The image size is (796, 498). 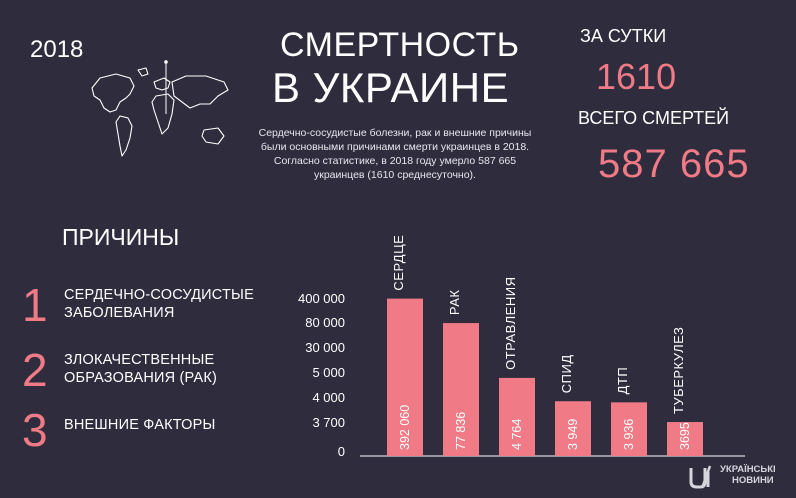 What do you see at coordinates (325, 322) in the screenshot?
I see `y-tick-label: 80 000` at bounding box center [325, 322].